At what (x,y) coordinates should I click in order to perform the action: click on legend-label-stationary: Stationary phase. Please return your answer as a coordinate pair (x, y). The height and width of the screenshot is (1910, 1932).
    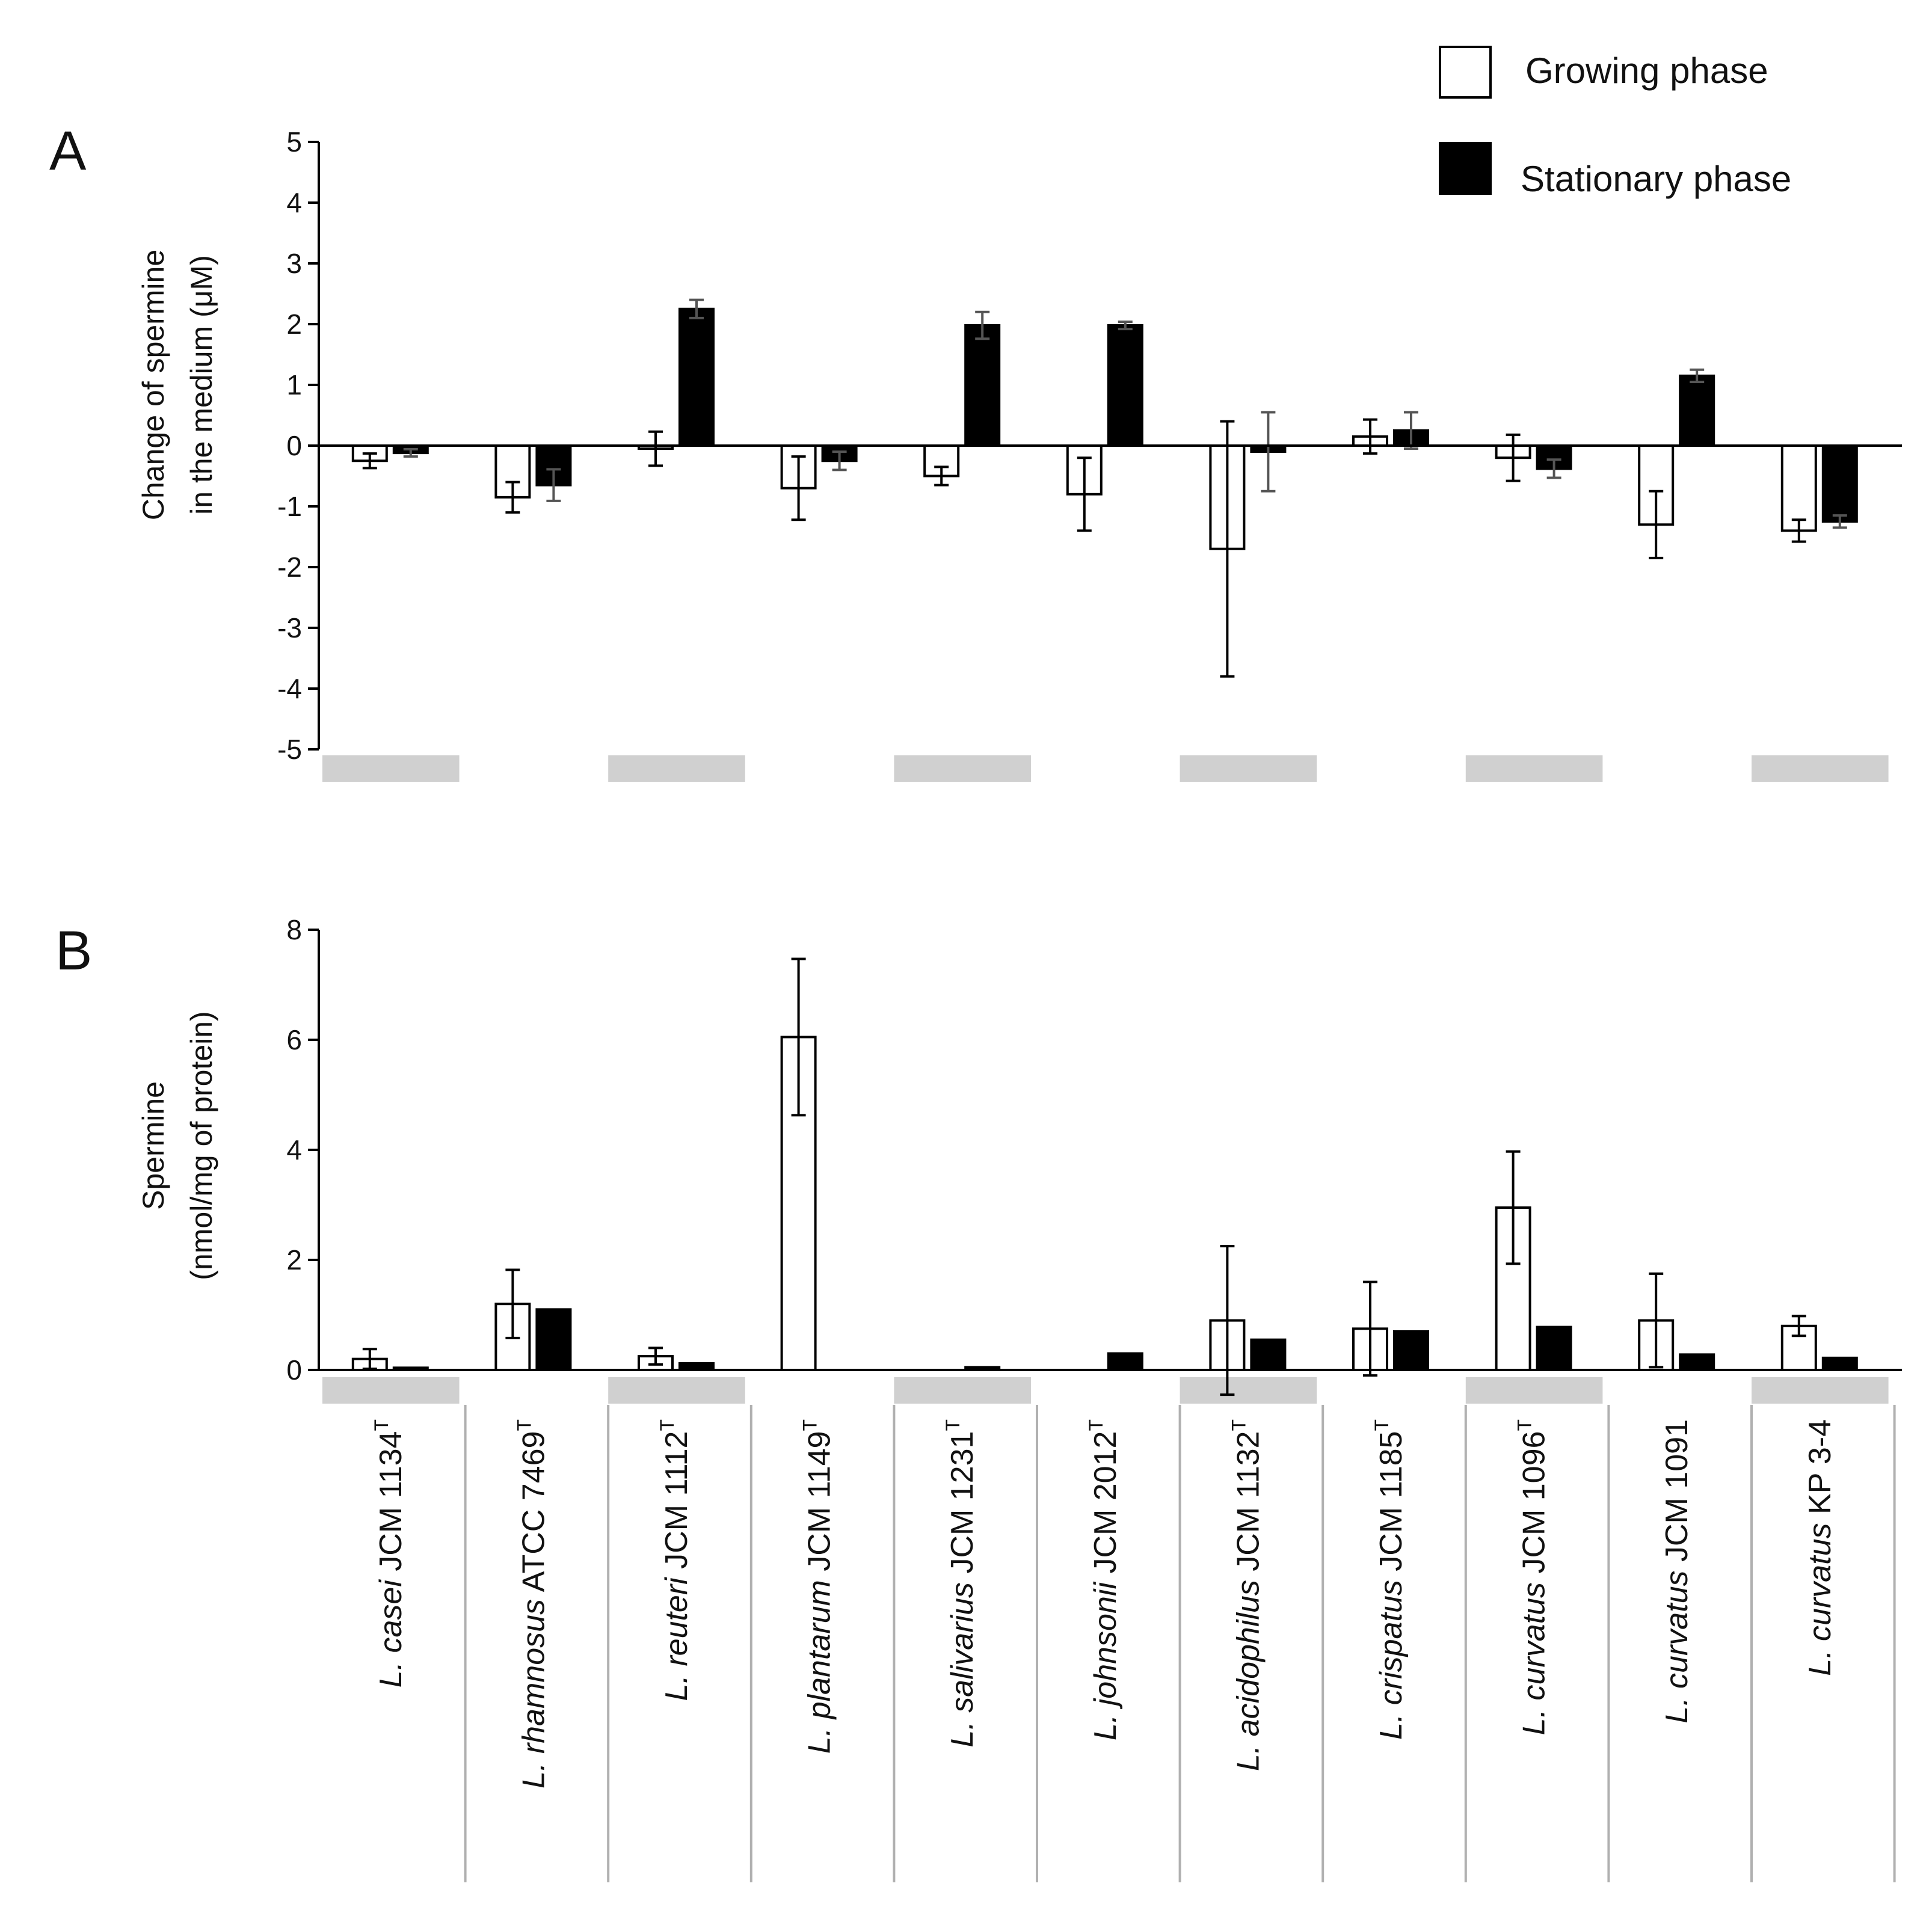
    Looking at the image, I should click on (1656, 179).